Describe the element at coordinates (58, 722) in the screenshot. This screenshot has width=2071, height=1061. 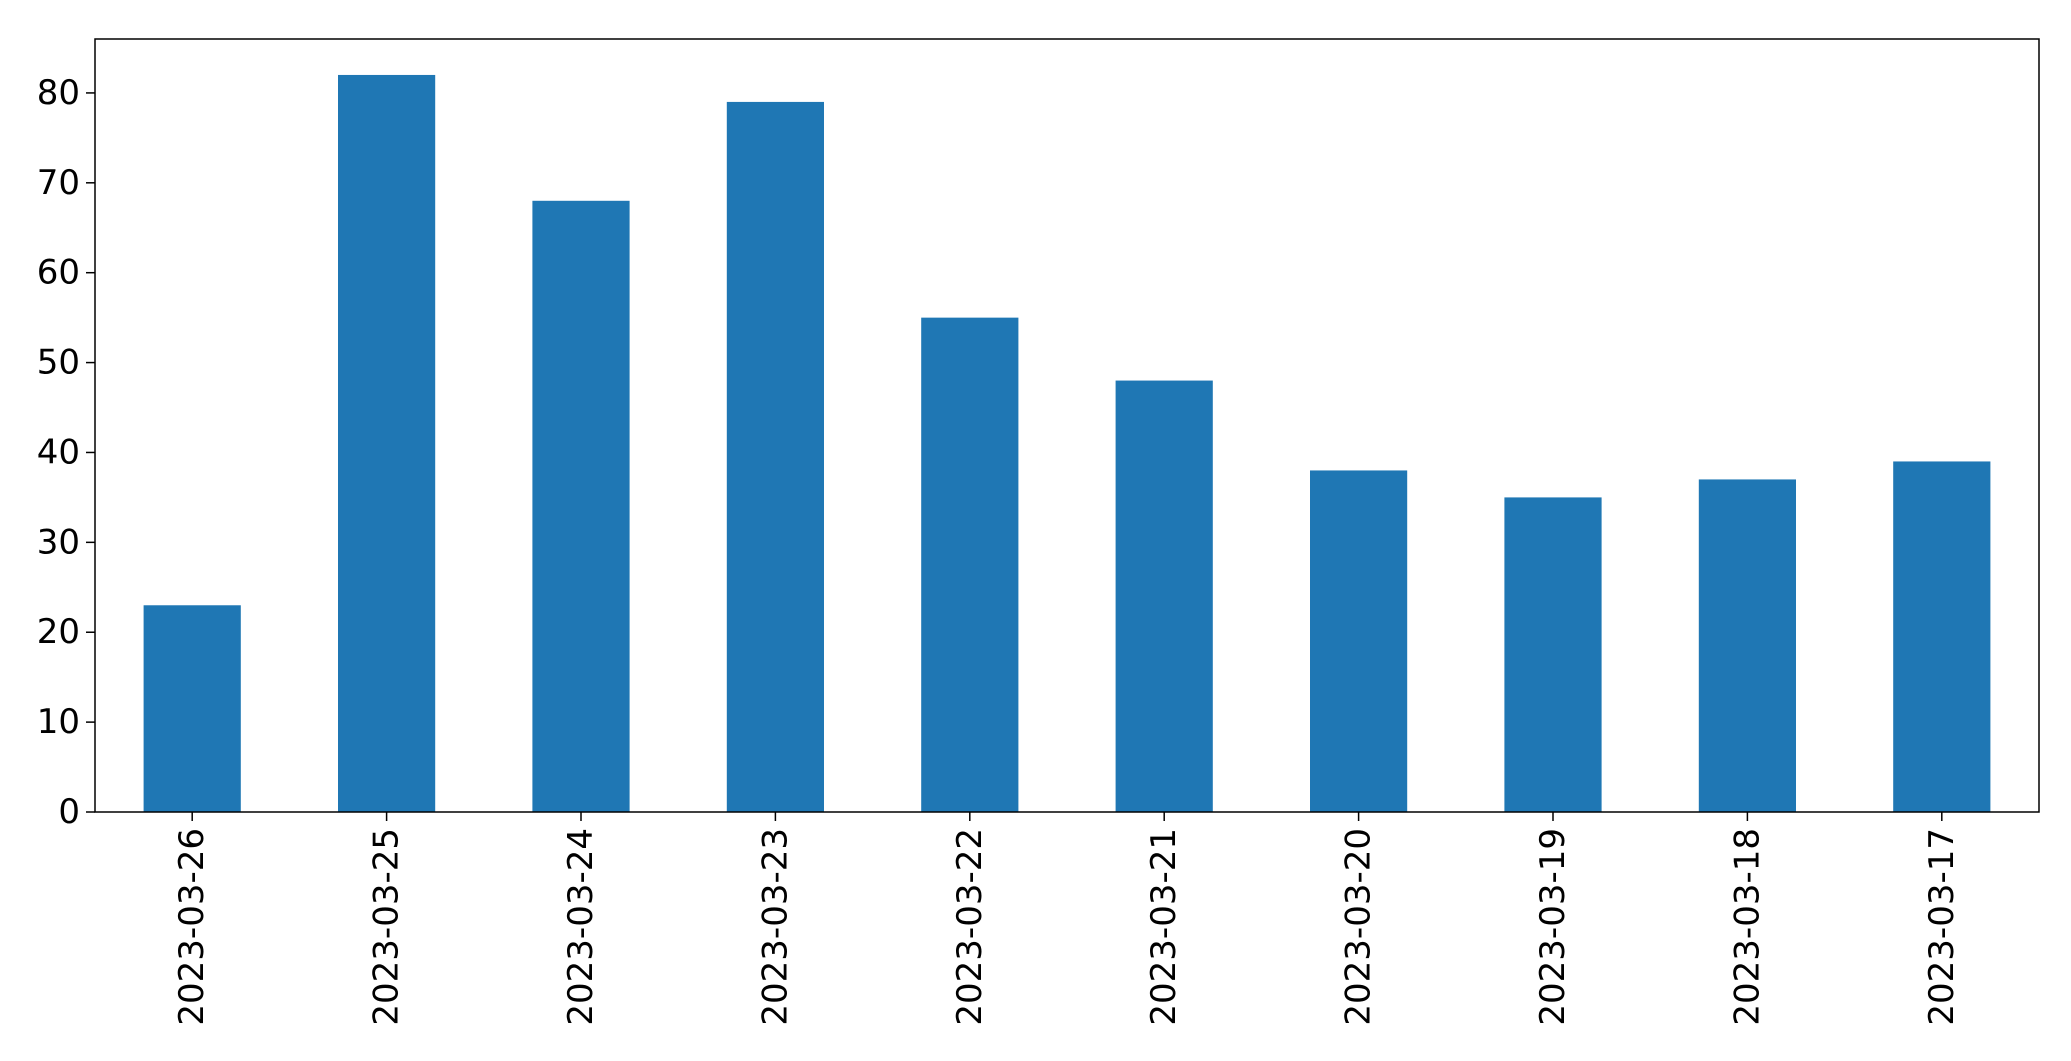
I see `y-tick-label: 10` at that location.